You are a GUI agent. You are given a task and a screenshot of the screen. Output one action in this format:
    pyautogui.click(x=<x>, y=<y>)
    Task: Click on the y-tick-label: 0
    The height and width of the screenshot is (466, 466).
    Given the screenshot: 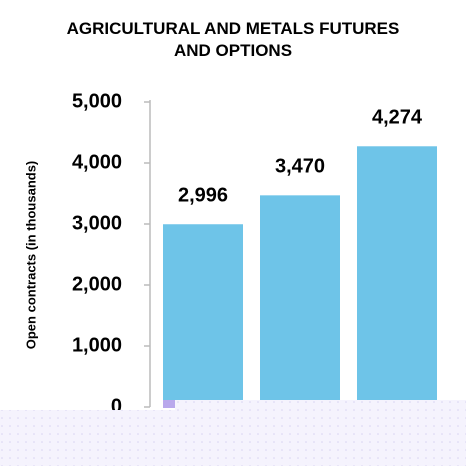 What is the action you would take?
    pyautogui.click(x=116, y=406)
    